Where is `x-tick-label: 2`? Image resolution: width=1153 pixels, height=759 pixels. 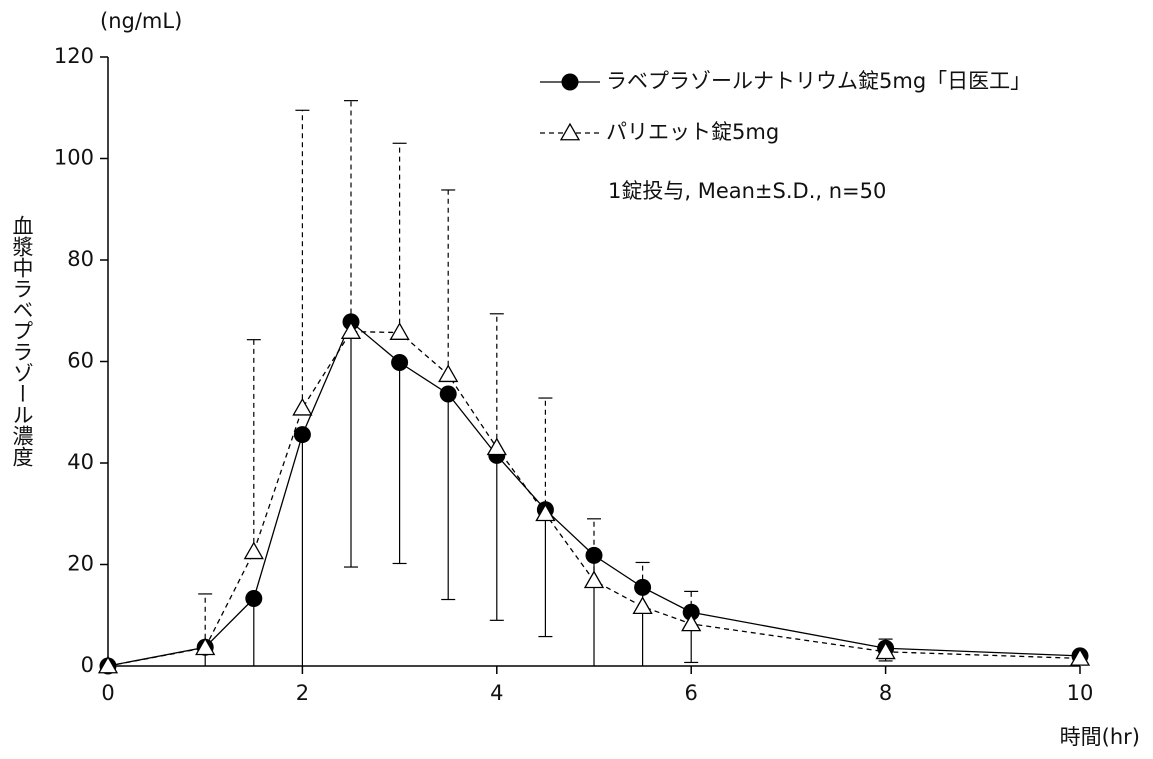
x-tick-label: 2 is located at coordinates (302, 693).